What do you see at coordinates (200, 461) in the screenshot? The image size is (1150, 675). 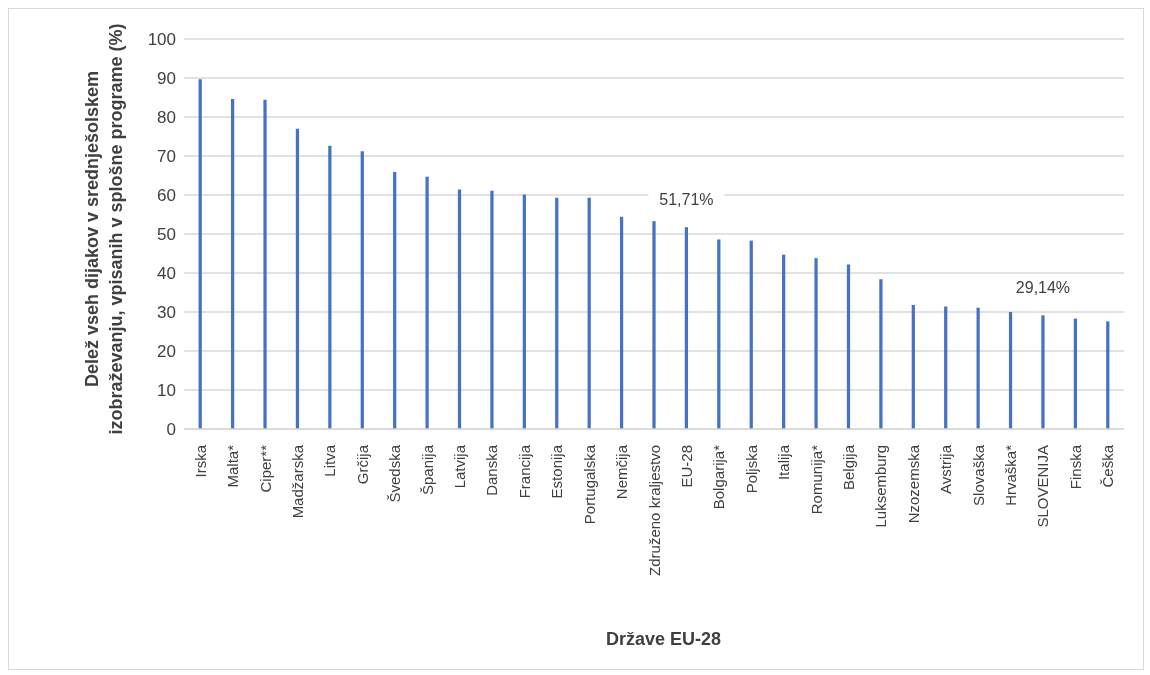 I see `x-tick-label: Irska` at bounding box center [200, 461].